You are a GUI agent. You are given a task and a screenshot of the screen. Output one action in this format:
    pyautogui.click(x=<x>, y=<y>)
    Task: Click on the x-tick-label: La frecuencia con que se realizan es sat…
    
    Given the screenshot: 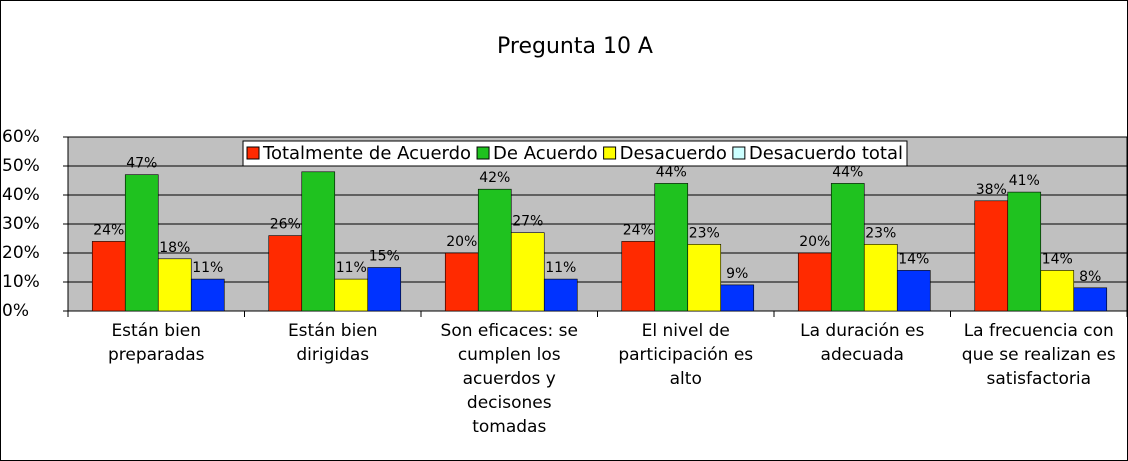 What is the action you would take?
    pyautogui.click(x=1038, y=355)
    